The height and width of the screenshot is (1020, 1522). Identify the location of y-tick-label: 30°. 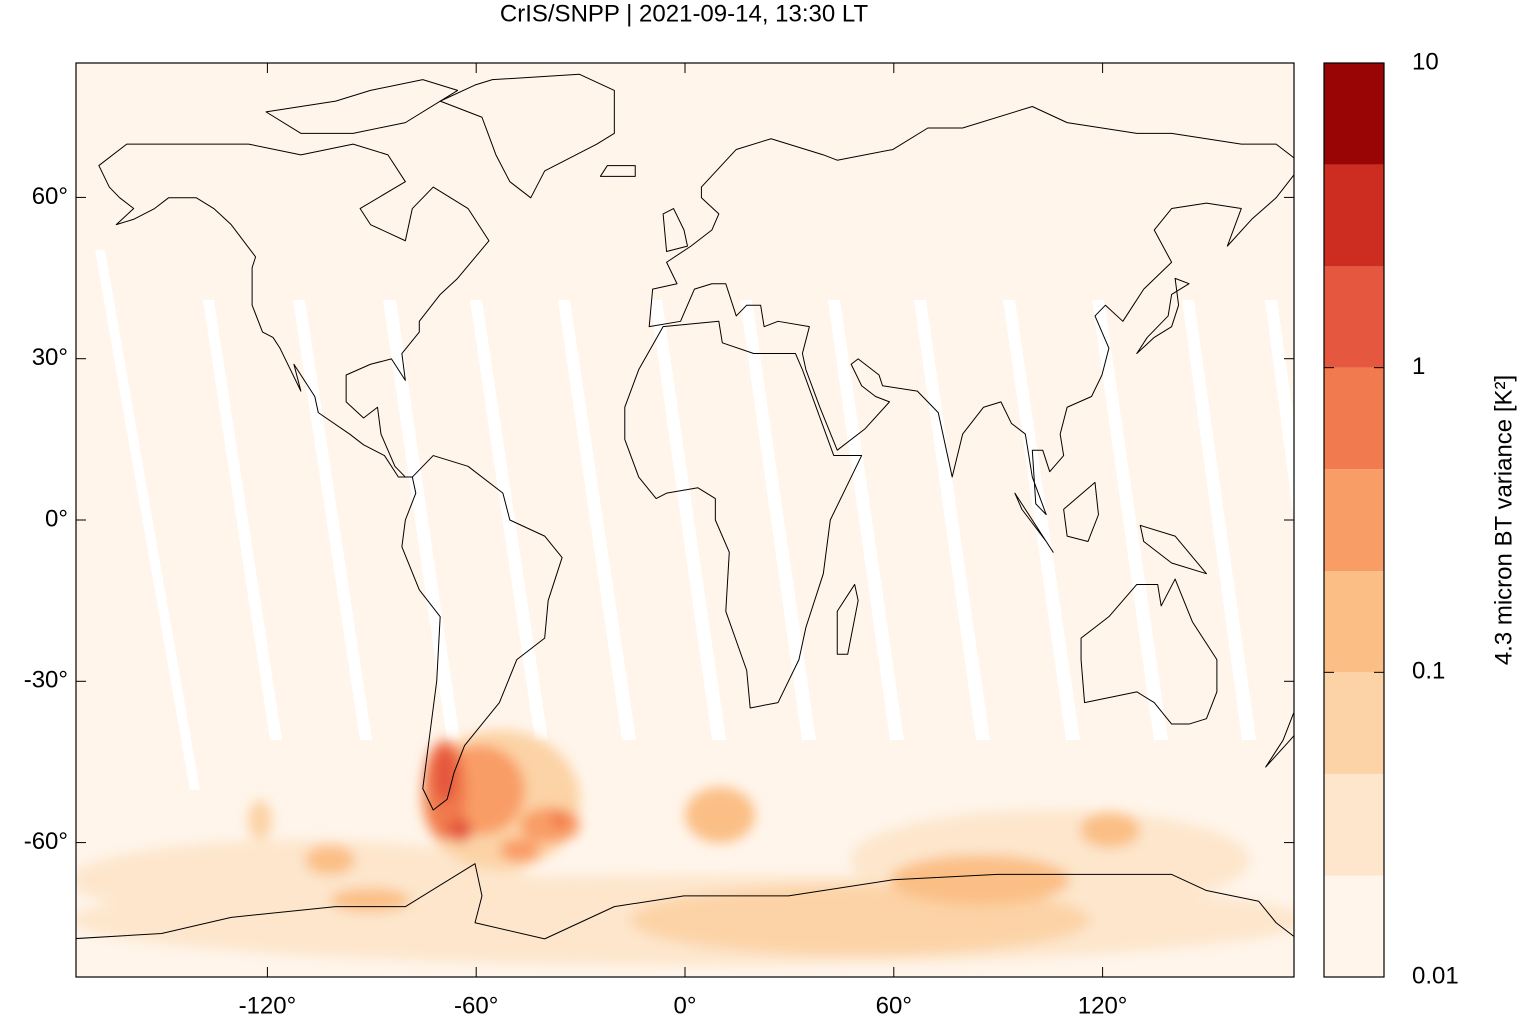
(50, 357).